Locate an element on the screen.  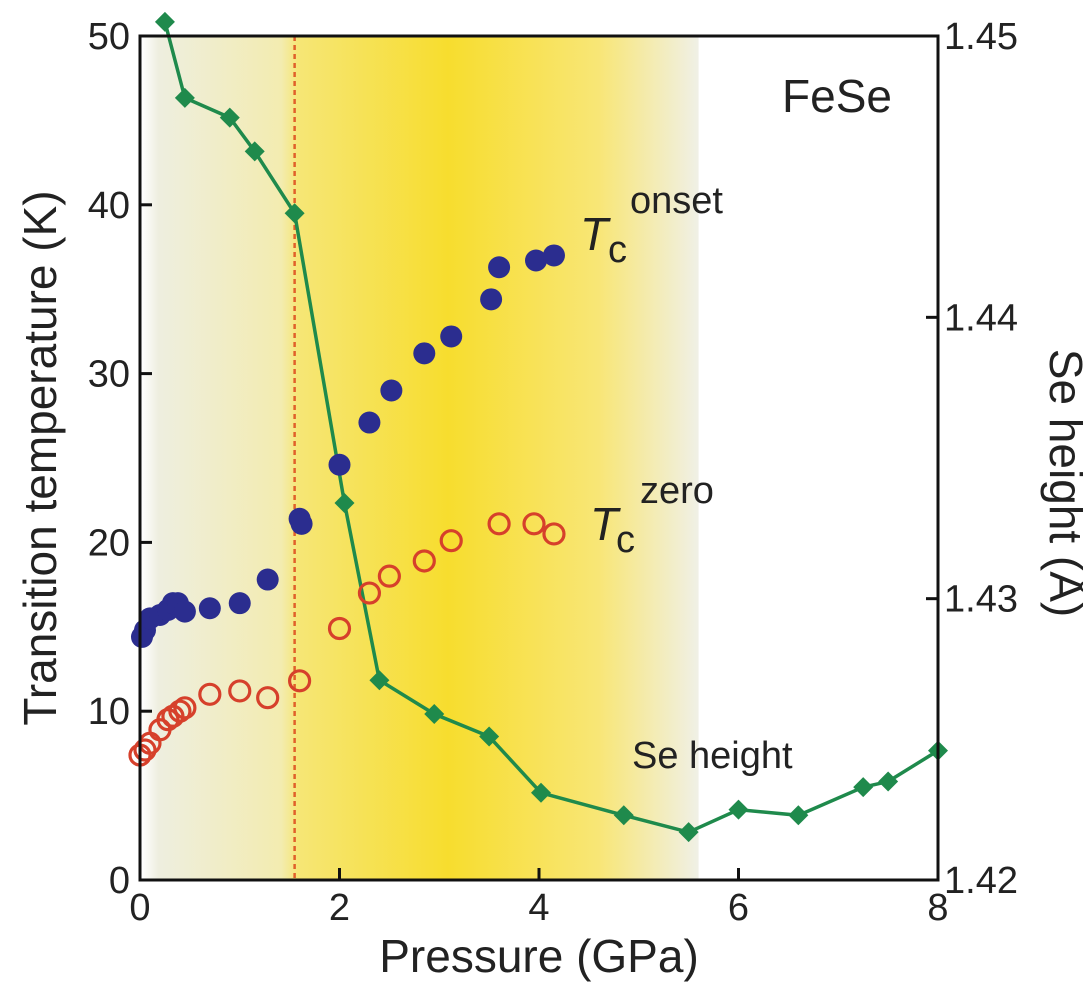
chart-annotation-fese: FeSe is located at coordinates (837, 96).